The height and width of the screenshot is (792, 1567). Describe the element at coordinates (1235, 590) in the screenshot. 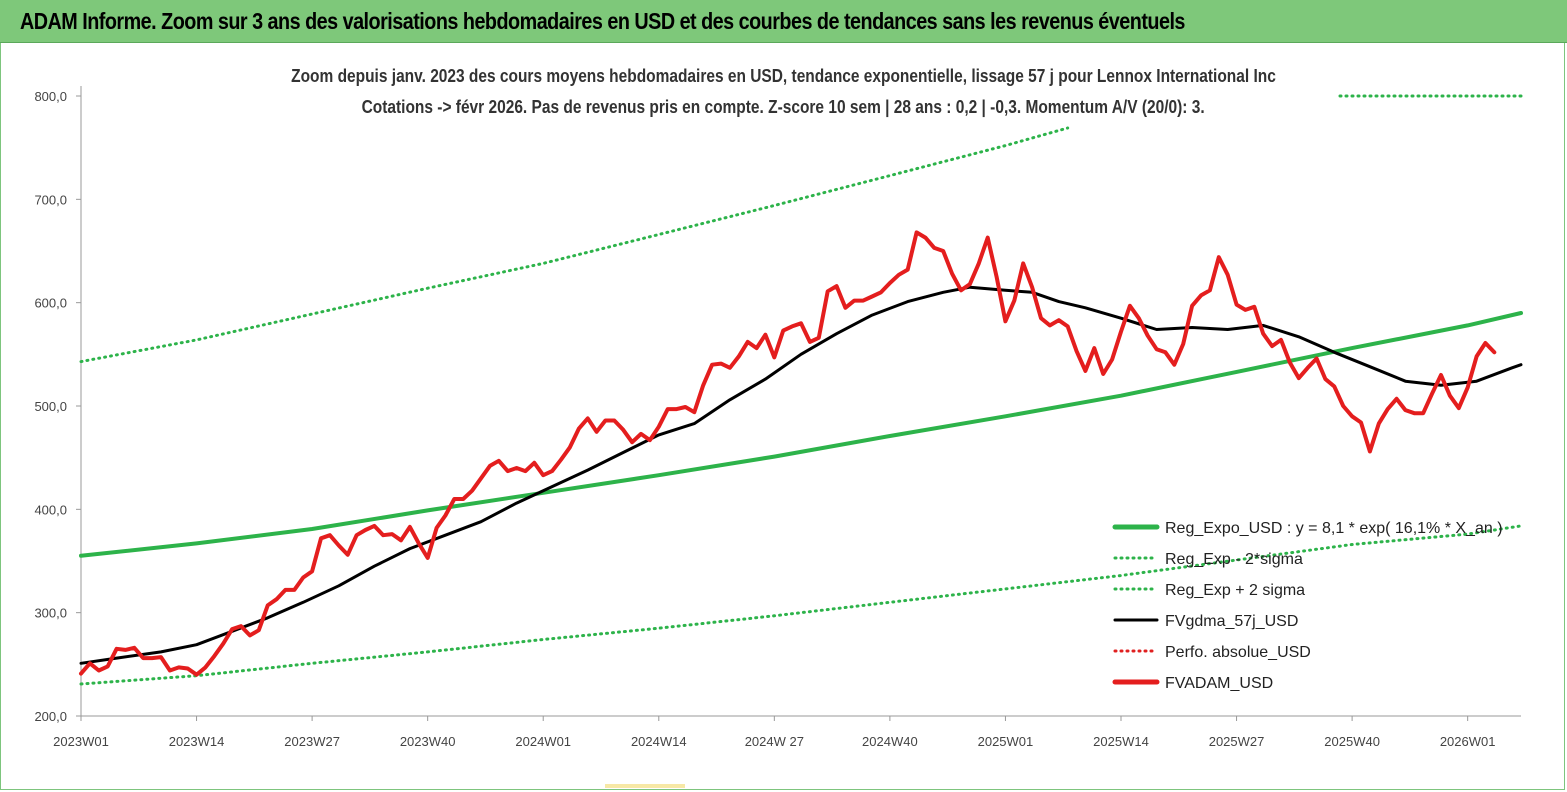

I see `legend-label-2: Reg_Exp + 2 sigma` at that location.